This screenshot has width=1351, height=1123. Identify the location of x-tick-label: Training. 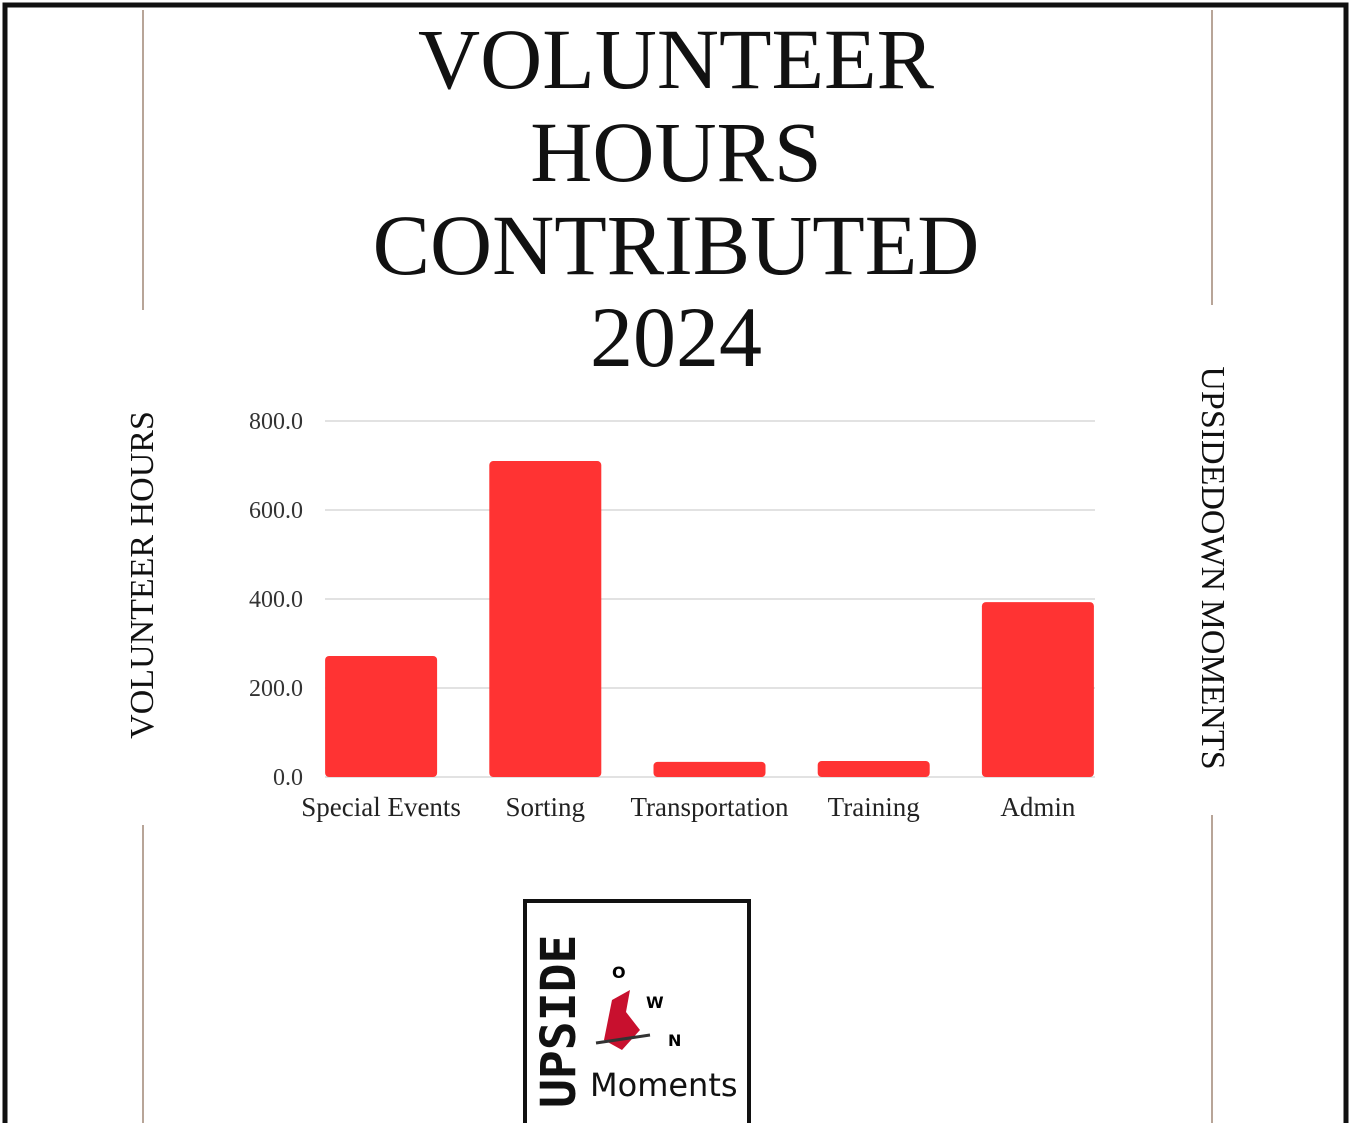
(874, 807).